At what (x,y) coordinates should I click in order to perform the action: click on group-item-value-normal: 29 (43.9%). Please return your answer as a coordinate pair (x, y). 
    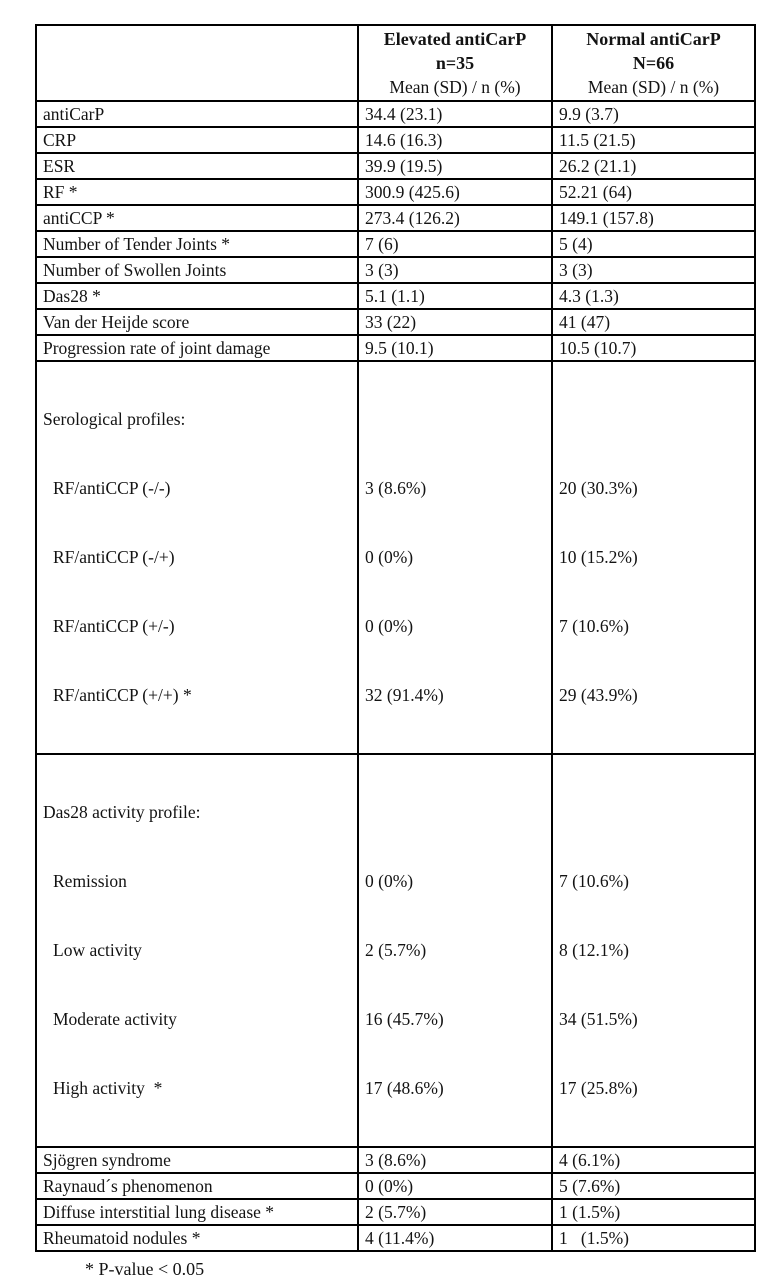
    Looking at the image, I should click on (598, 695).